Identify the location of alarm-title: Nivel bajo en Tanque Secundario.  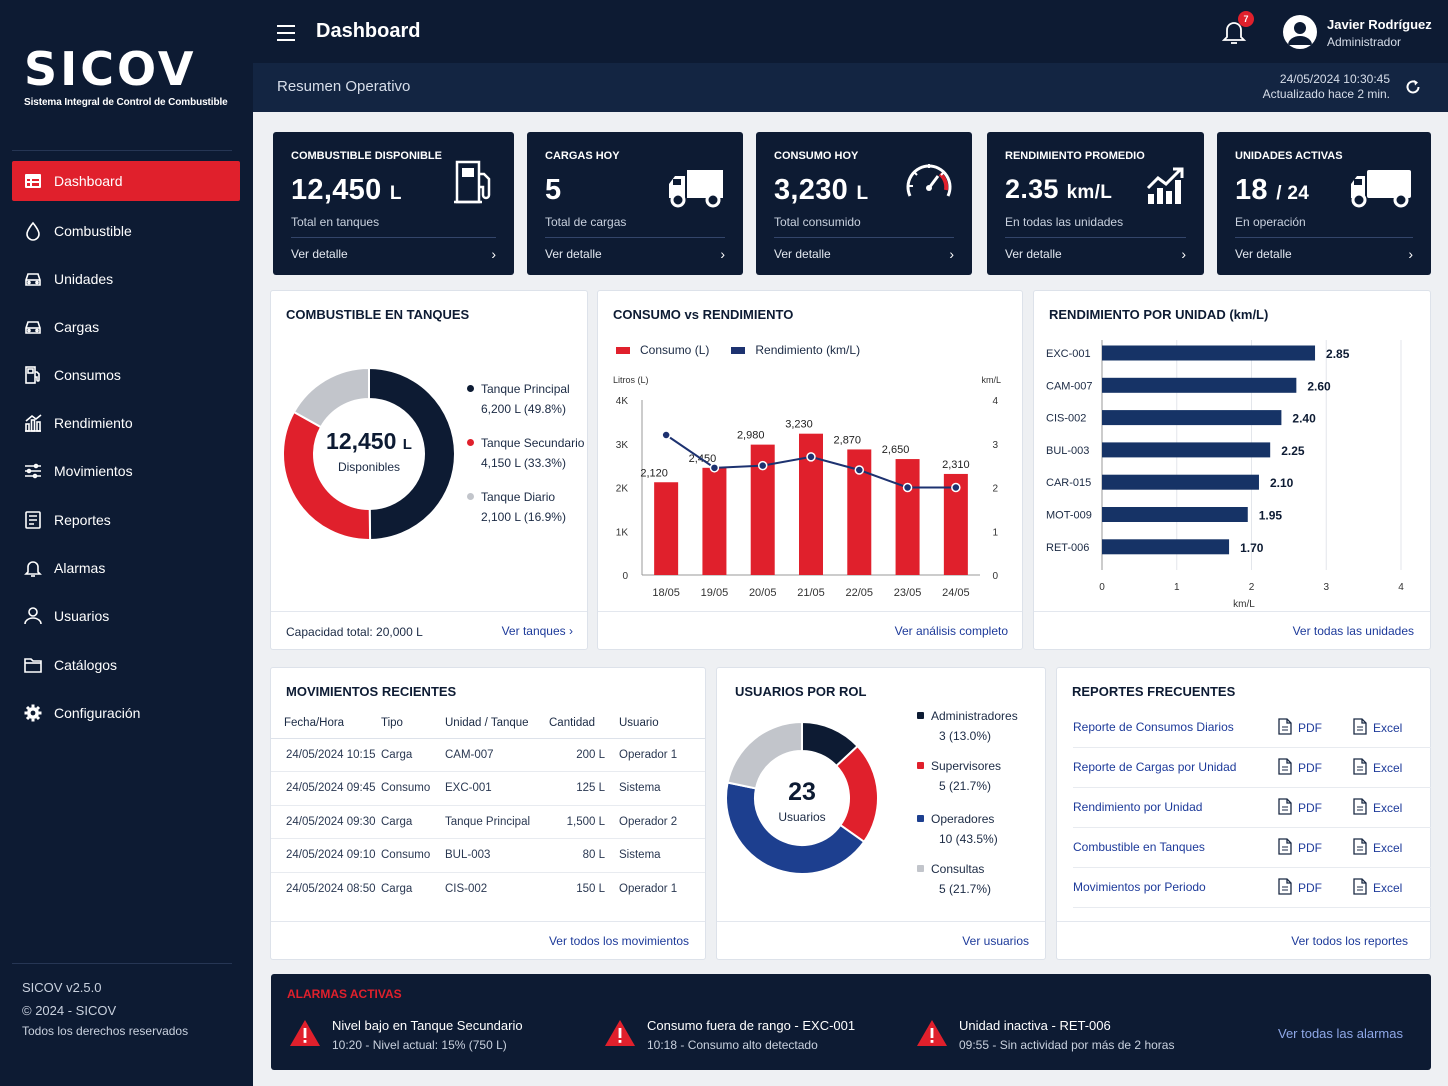
(427, 1025).